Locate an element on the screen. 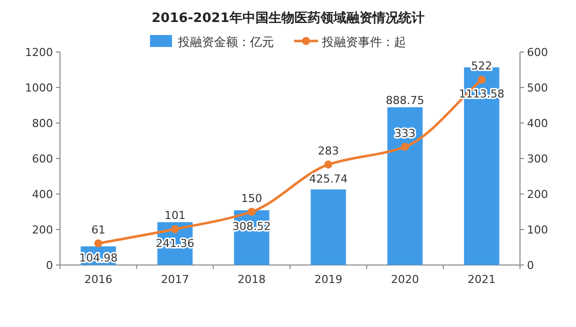 The height and width of the screenshot is (327, 576). y-tick-label: 1200 is located at coordinates (39, 52).